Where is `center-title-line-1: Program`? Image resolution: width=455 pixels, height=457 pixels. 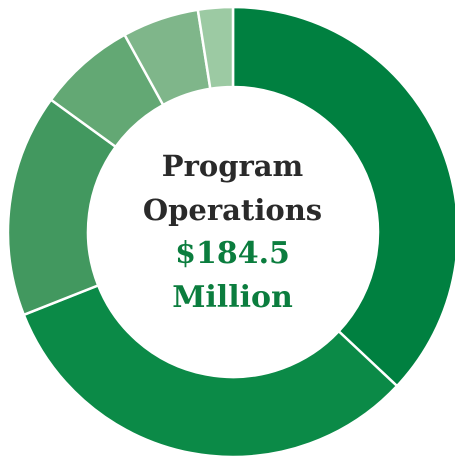 center-title-line-1: Program is located at coordinates (227, 166).